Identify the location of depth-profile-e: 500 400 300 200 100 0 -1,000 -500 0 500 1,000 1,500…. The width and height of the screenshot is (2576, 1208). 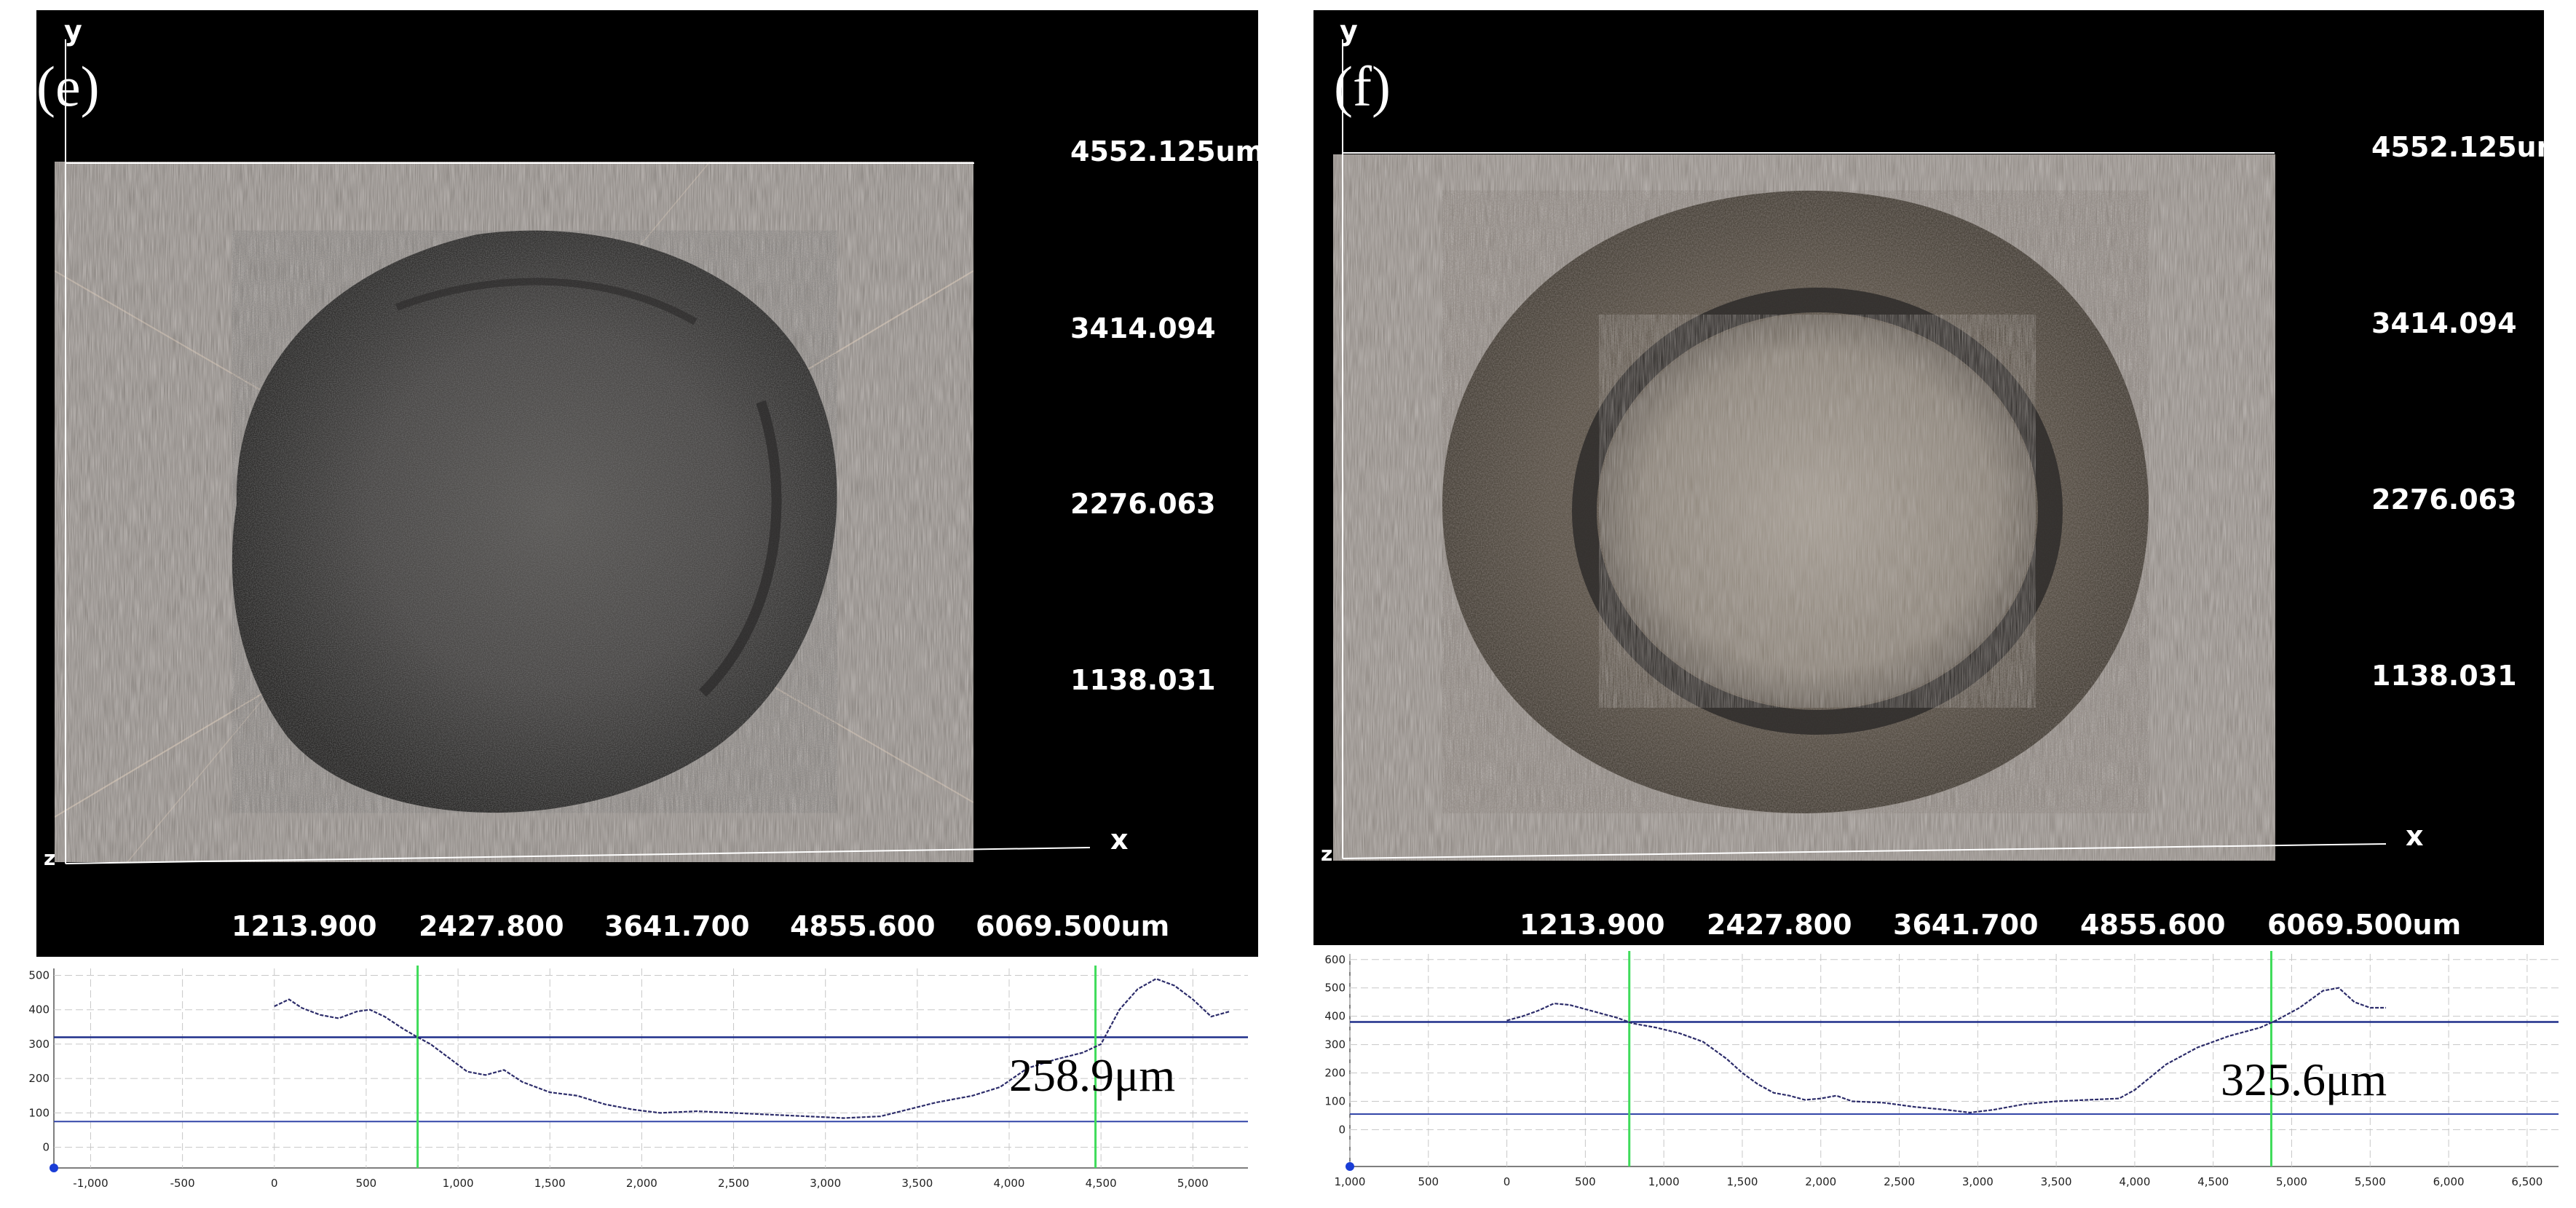
(634, 1080).